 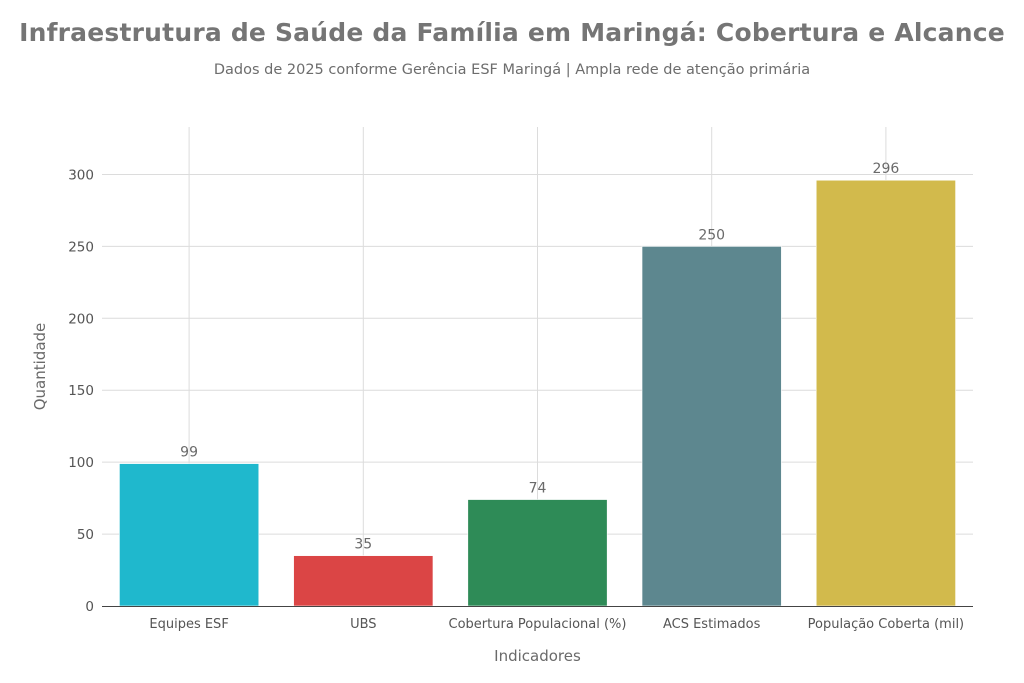 I want to click on y-axis-ticks: 0 50 100 150 200 250 300, so click(x=81, y=391).